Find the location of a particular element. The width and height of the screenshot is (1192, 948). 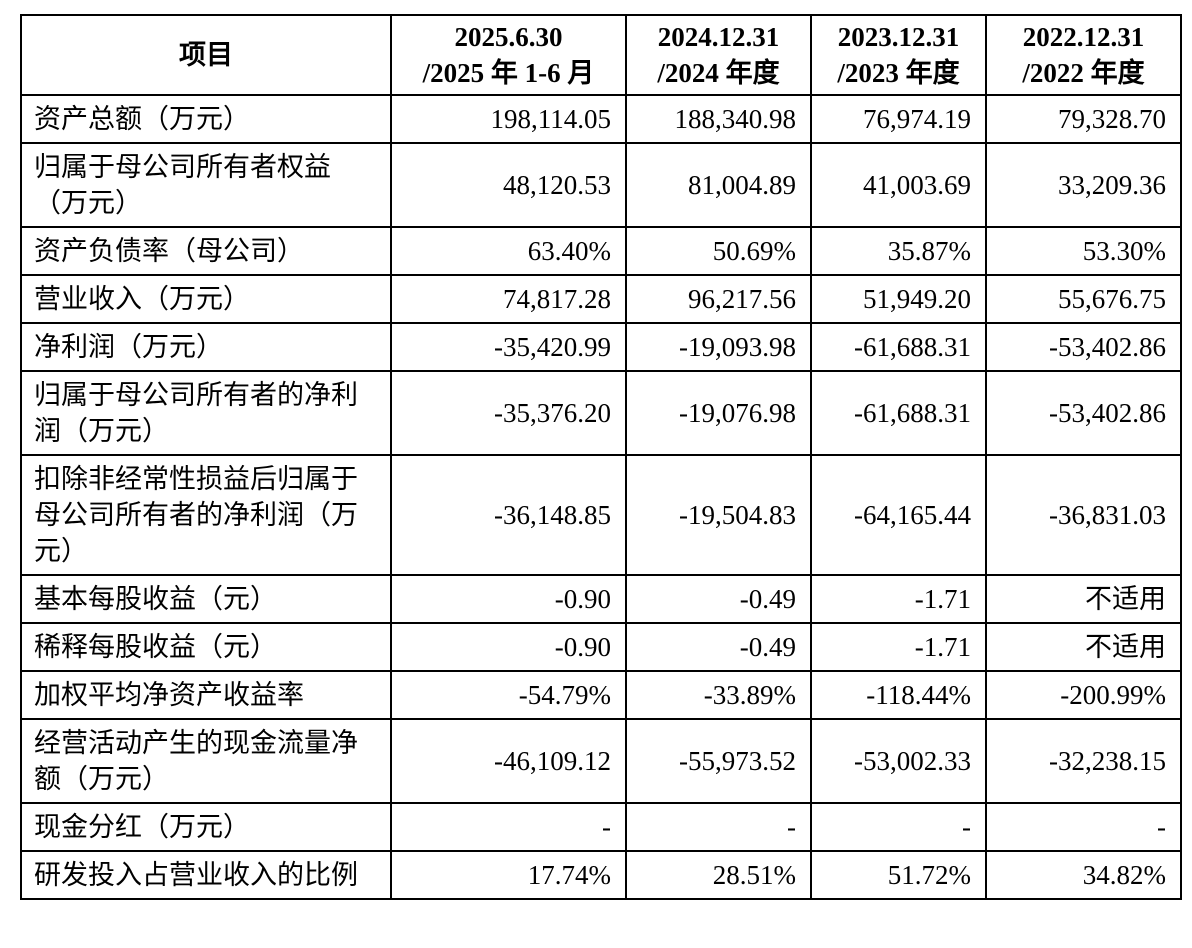

row-label: 归属于母公司所有者权益（万元） is located at coordinates (206, 185).